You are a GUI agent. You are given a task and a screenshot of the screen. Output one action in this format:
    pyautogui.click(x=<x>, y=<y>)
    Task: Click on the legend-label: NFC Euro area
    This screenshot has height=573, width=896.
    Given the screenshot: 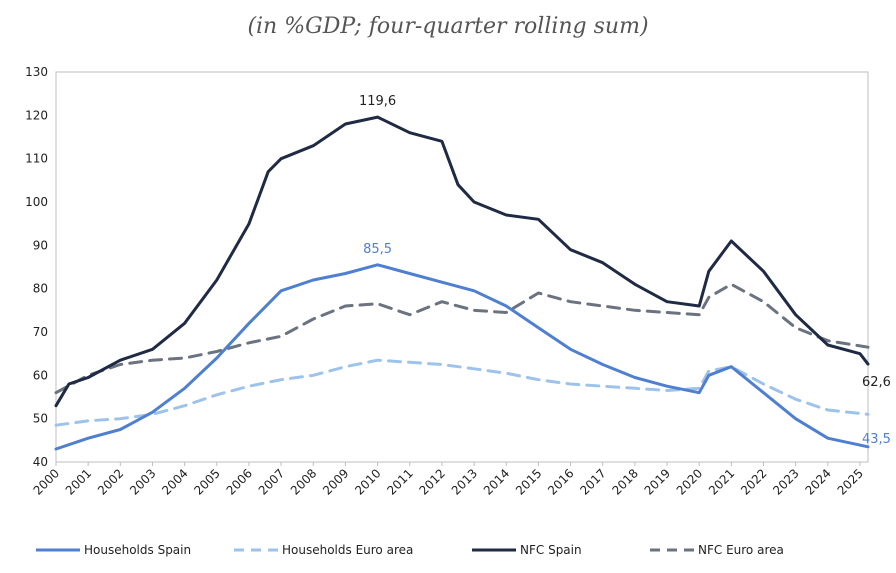 What is the action you would take?
    pyautogui.click(x=741, y=550)
    